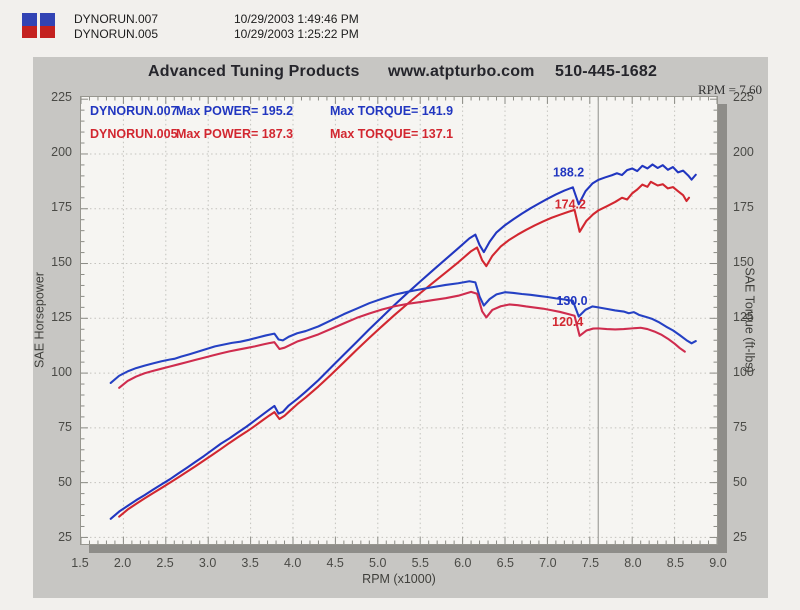  Describe the element at coordinates (378, 563) in the screenshot. I see `x-axis-tick-label: 5.0` at that location.